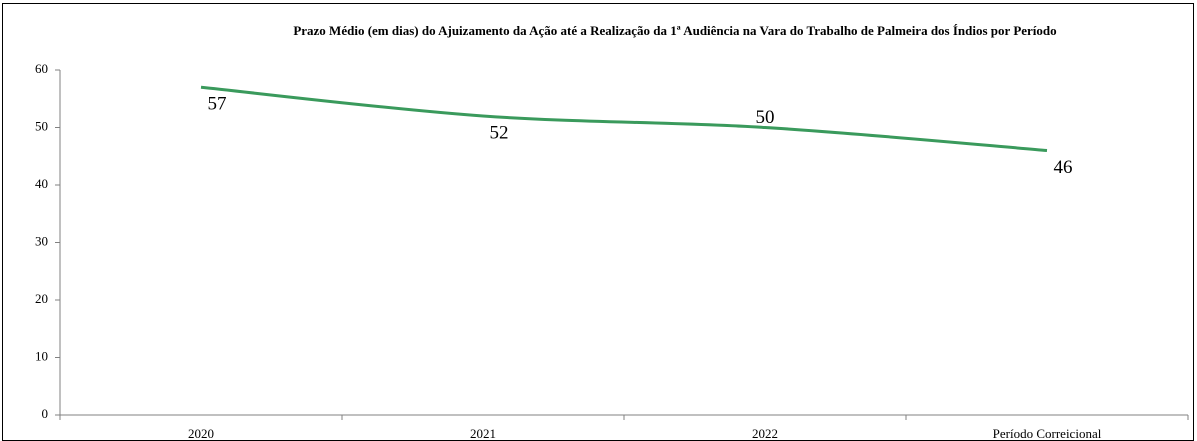 The height and width of the screenshot is (441, 1197). I want to click on data-label: 57, so click(217, 104).